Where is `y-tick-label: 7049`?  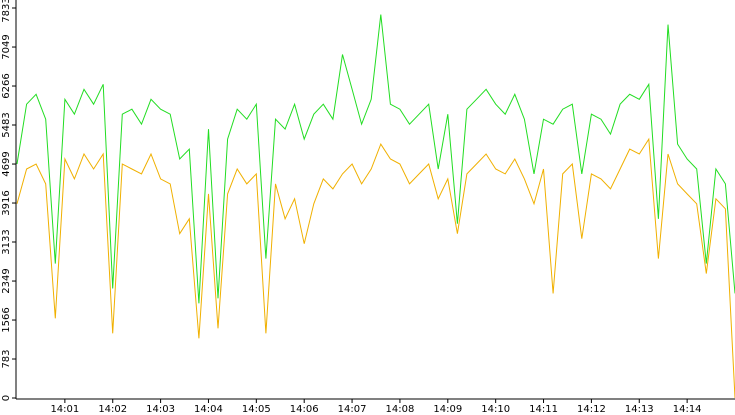 y-tick-label: 7049 is located at coordinates (6, 46).